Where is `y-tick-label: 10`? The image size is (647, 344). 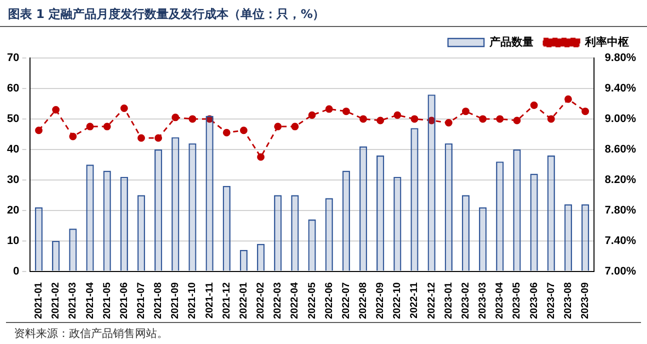 y-tick-label: 10 is located at coordinates (13, 240).